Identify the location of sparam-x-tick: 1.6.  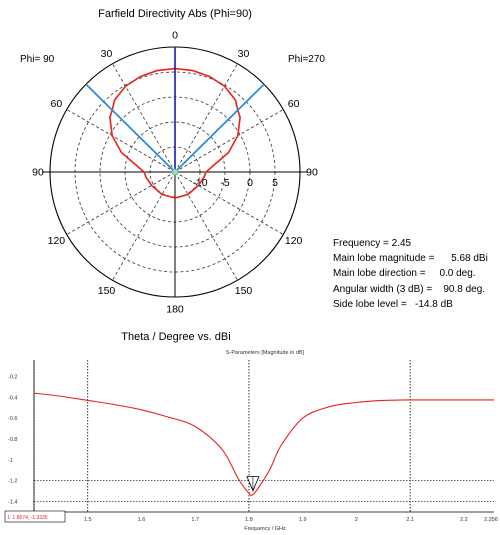
(142, 520).